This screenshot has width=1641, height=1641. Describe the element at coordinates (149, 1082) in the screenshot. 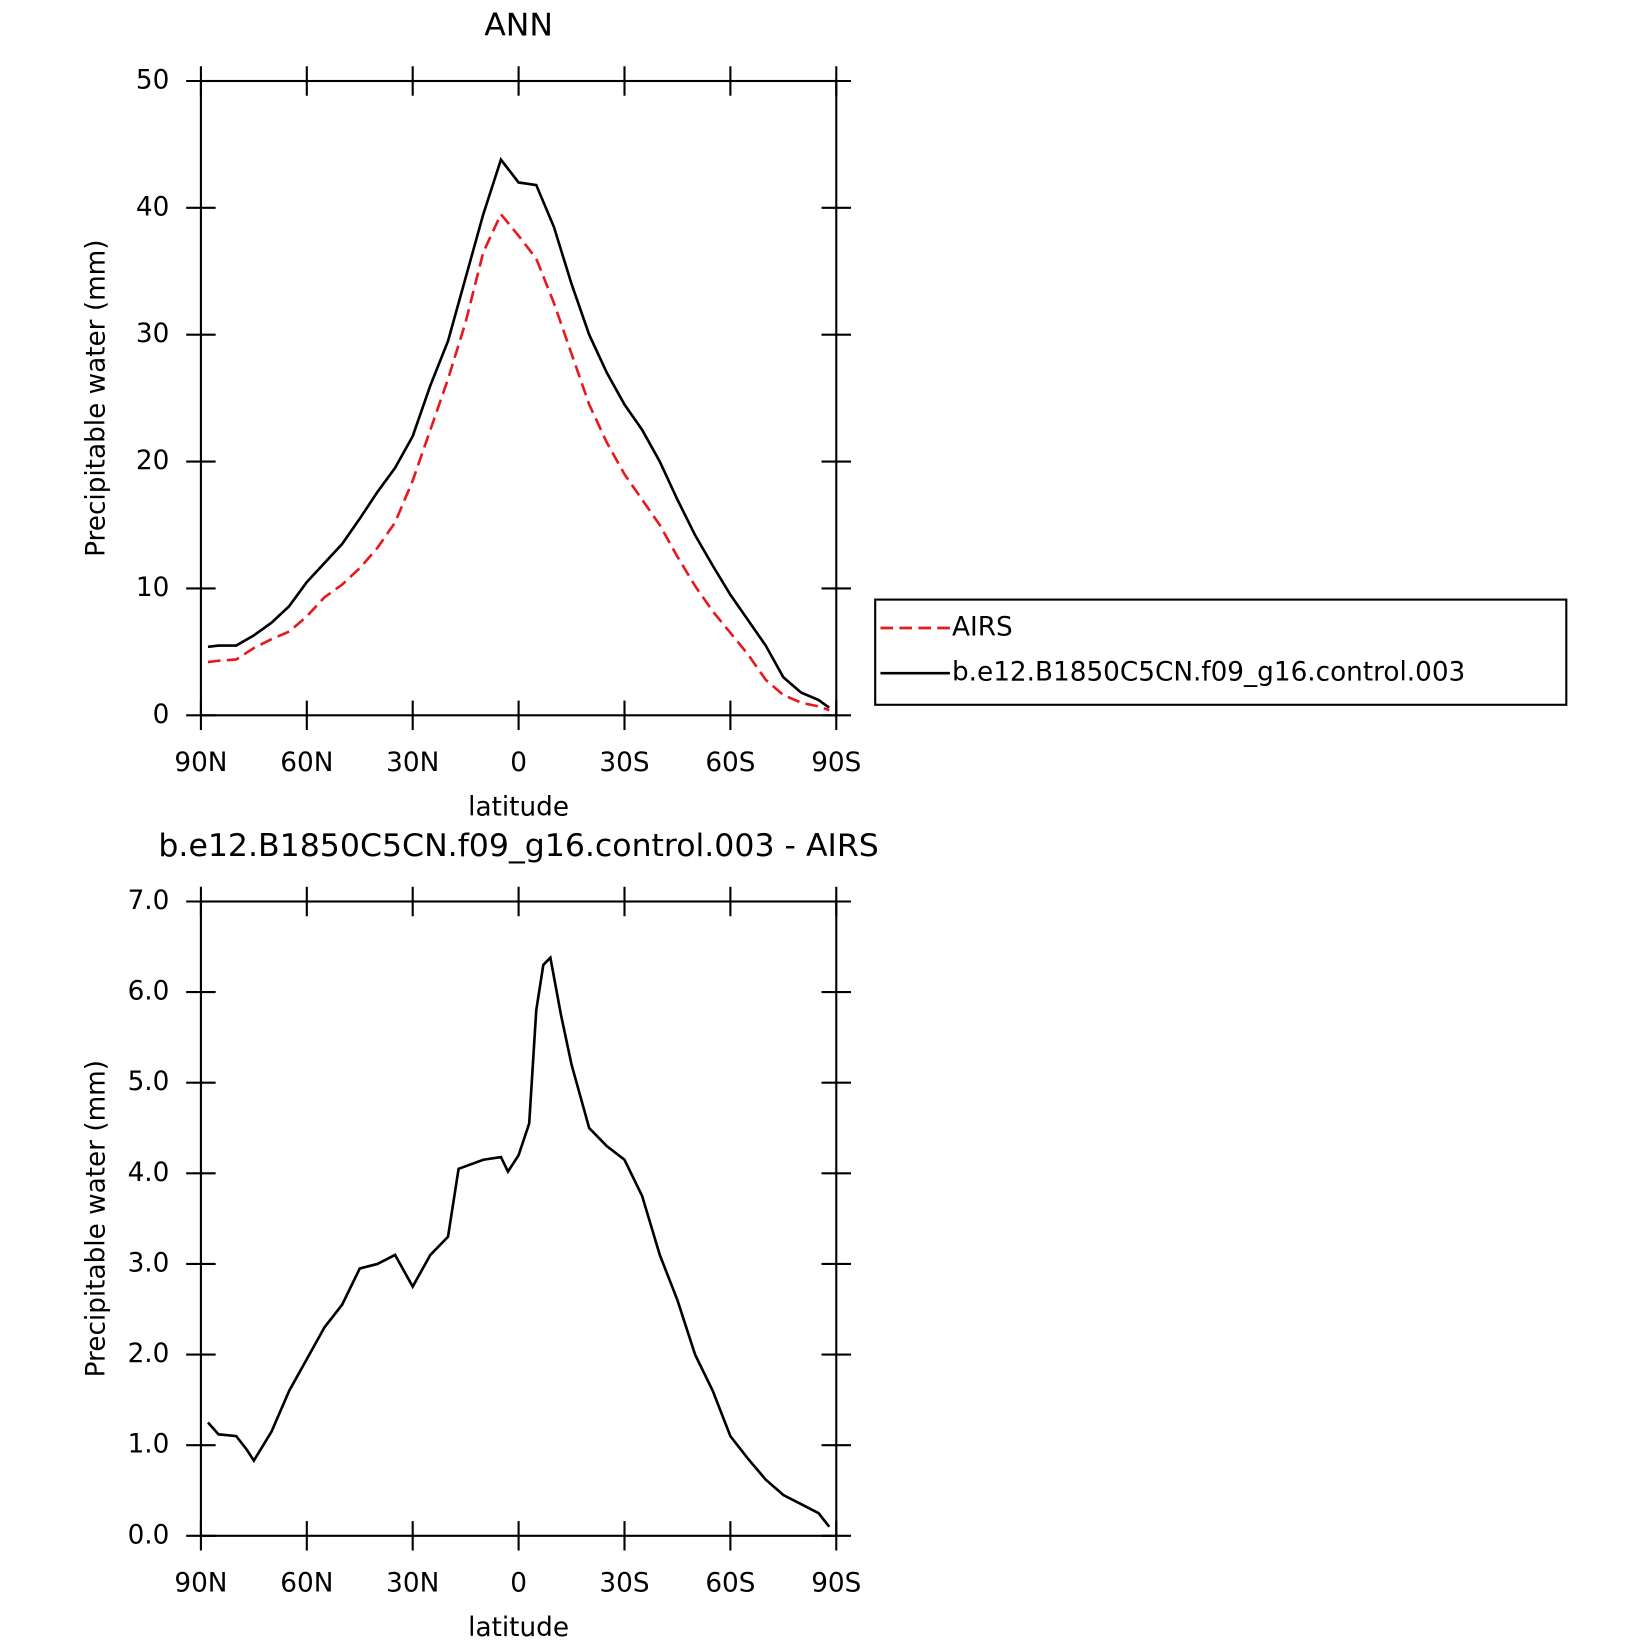

I see `y-tick-label: 5.0` at that location.